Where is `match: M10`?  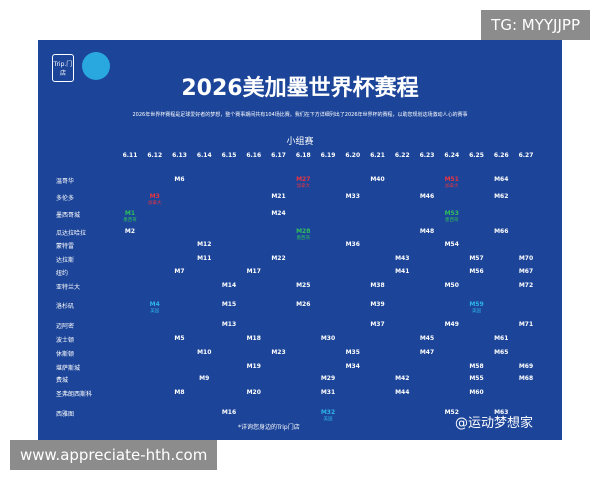
match: M10 is located at coordinates (204, 352).